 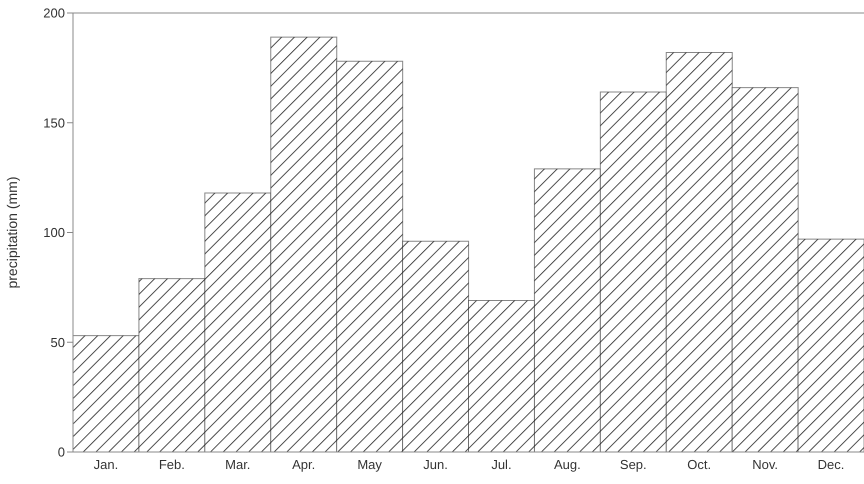 What do you see at coordinates (765, 464) in the screenshot?
I see `x-tick-label: Nov.` at bounding box center [765, 464].